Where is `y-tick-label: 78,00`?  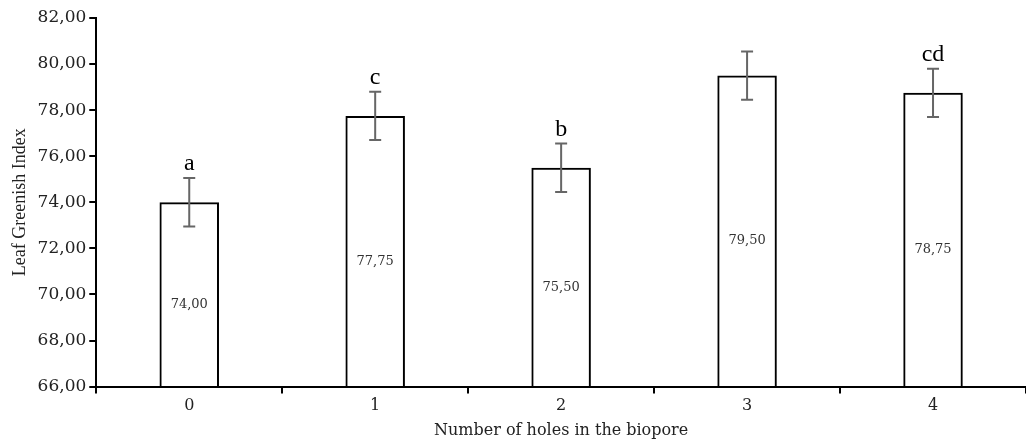 y-tick-label: 78,00 is located at coordinates (62, 108).